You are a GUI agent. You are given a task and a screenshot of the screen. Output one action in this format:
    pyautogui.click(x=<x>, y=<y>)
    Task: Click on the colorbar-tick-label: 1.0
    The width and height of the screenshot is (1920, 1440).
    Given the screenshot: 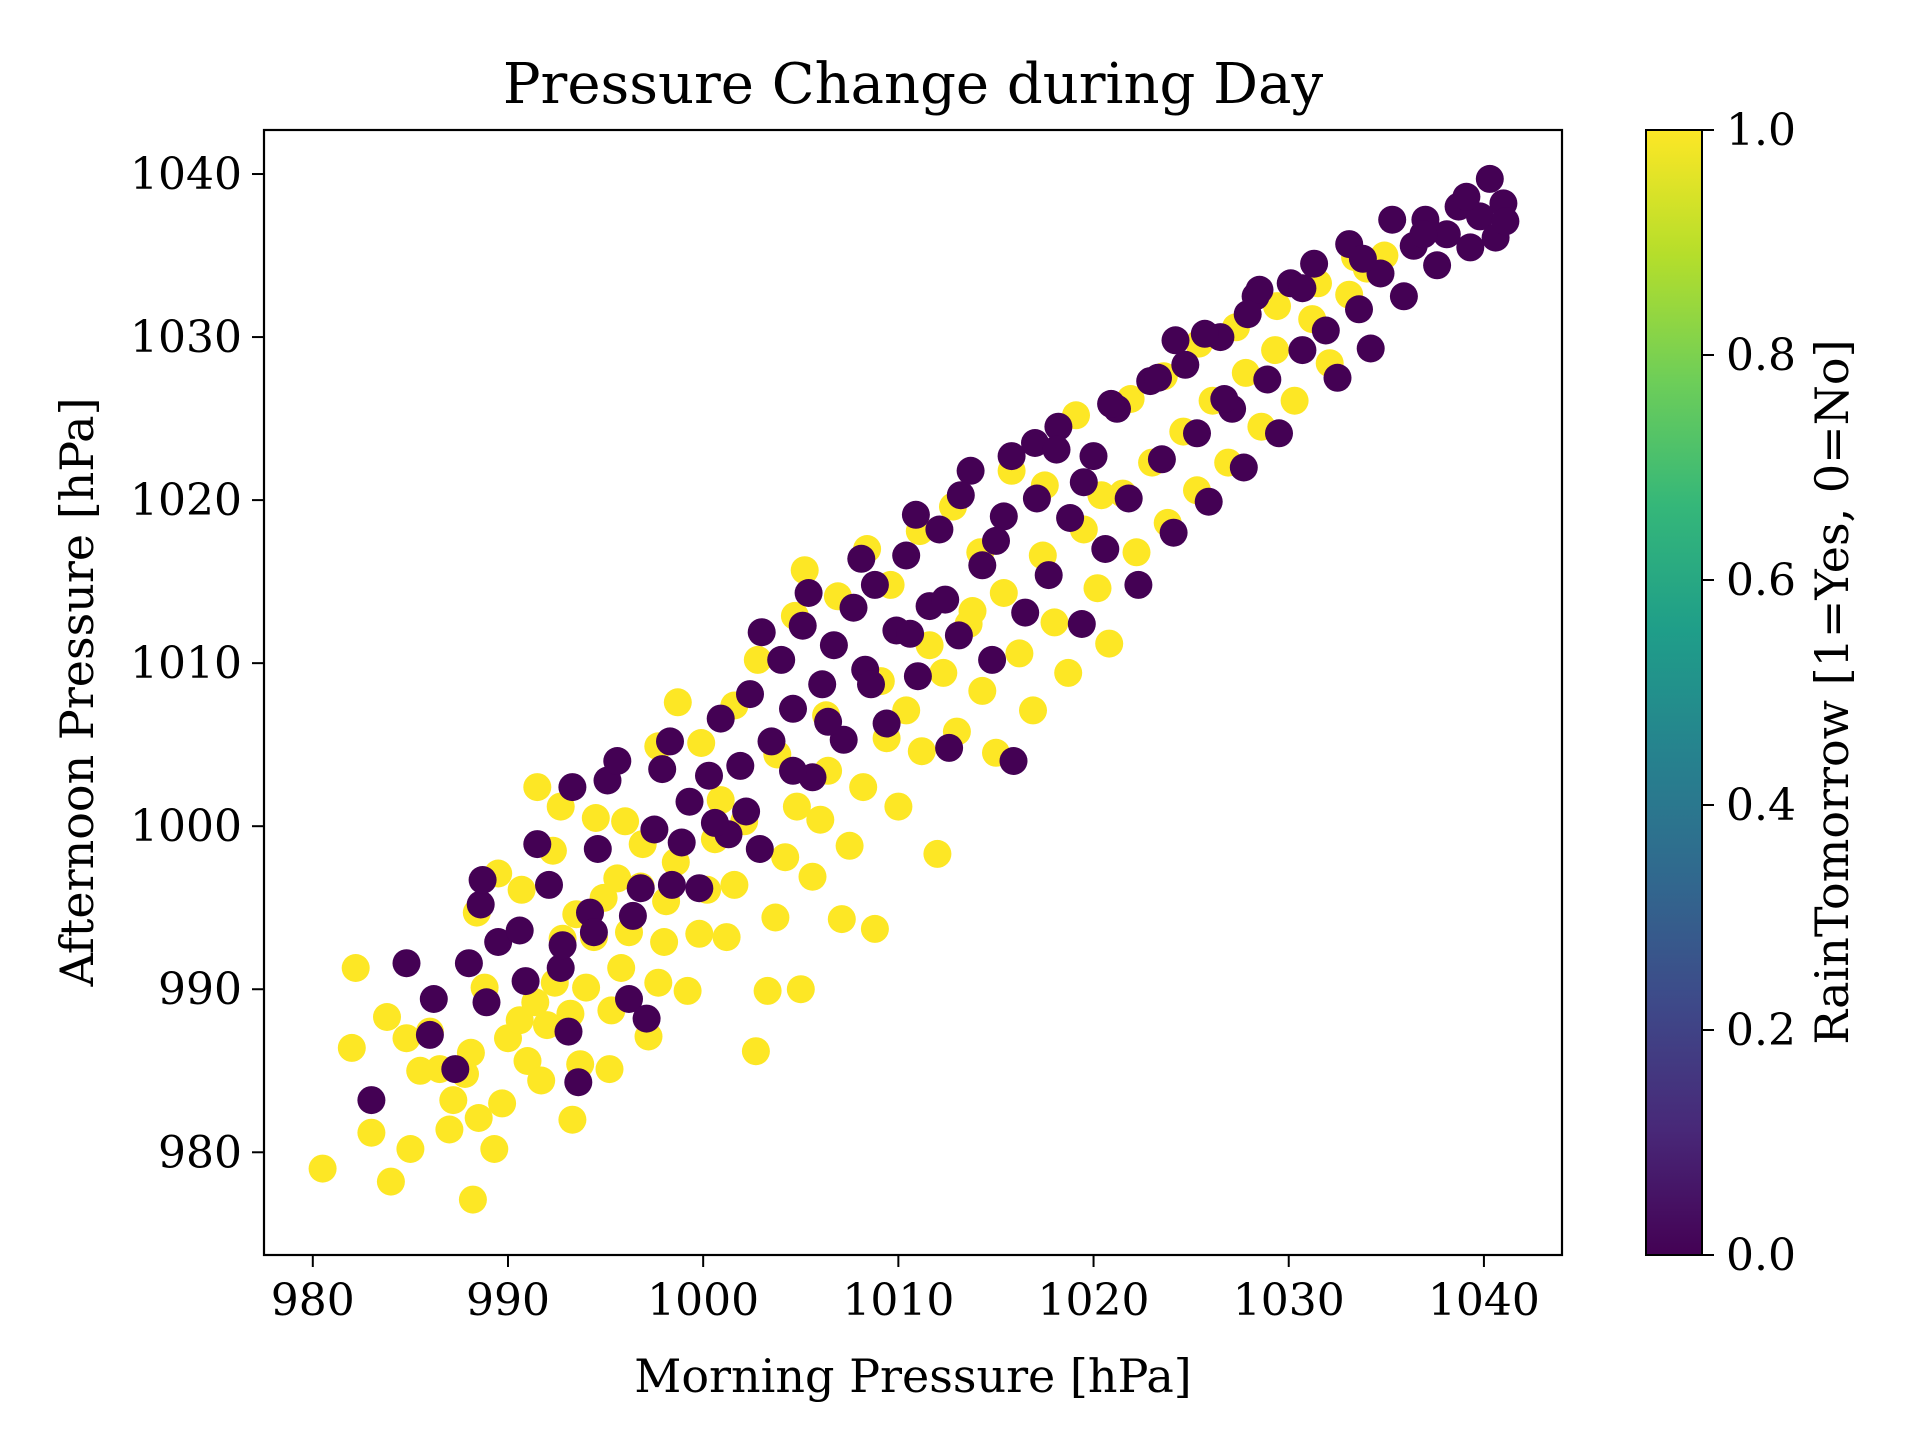 What is the action you would take?
    pyautogui.click(x=1761, y=130)
    